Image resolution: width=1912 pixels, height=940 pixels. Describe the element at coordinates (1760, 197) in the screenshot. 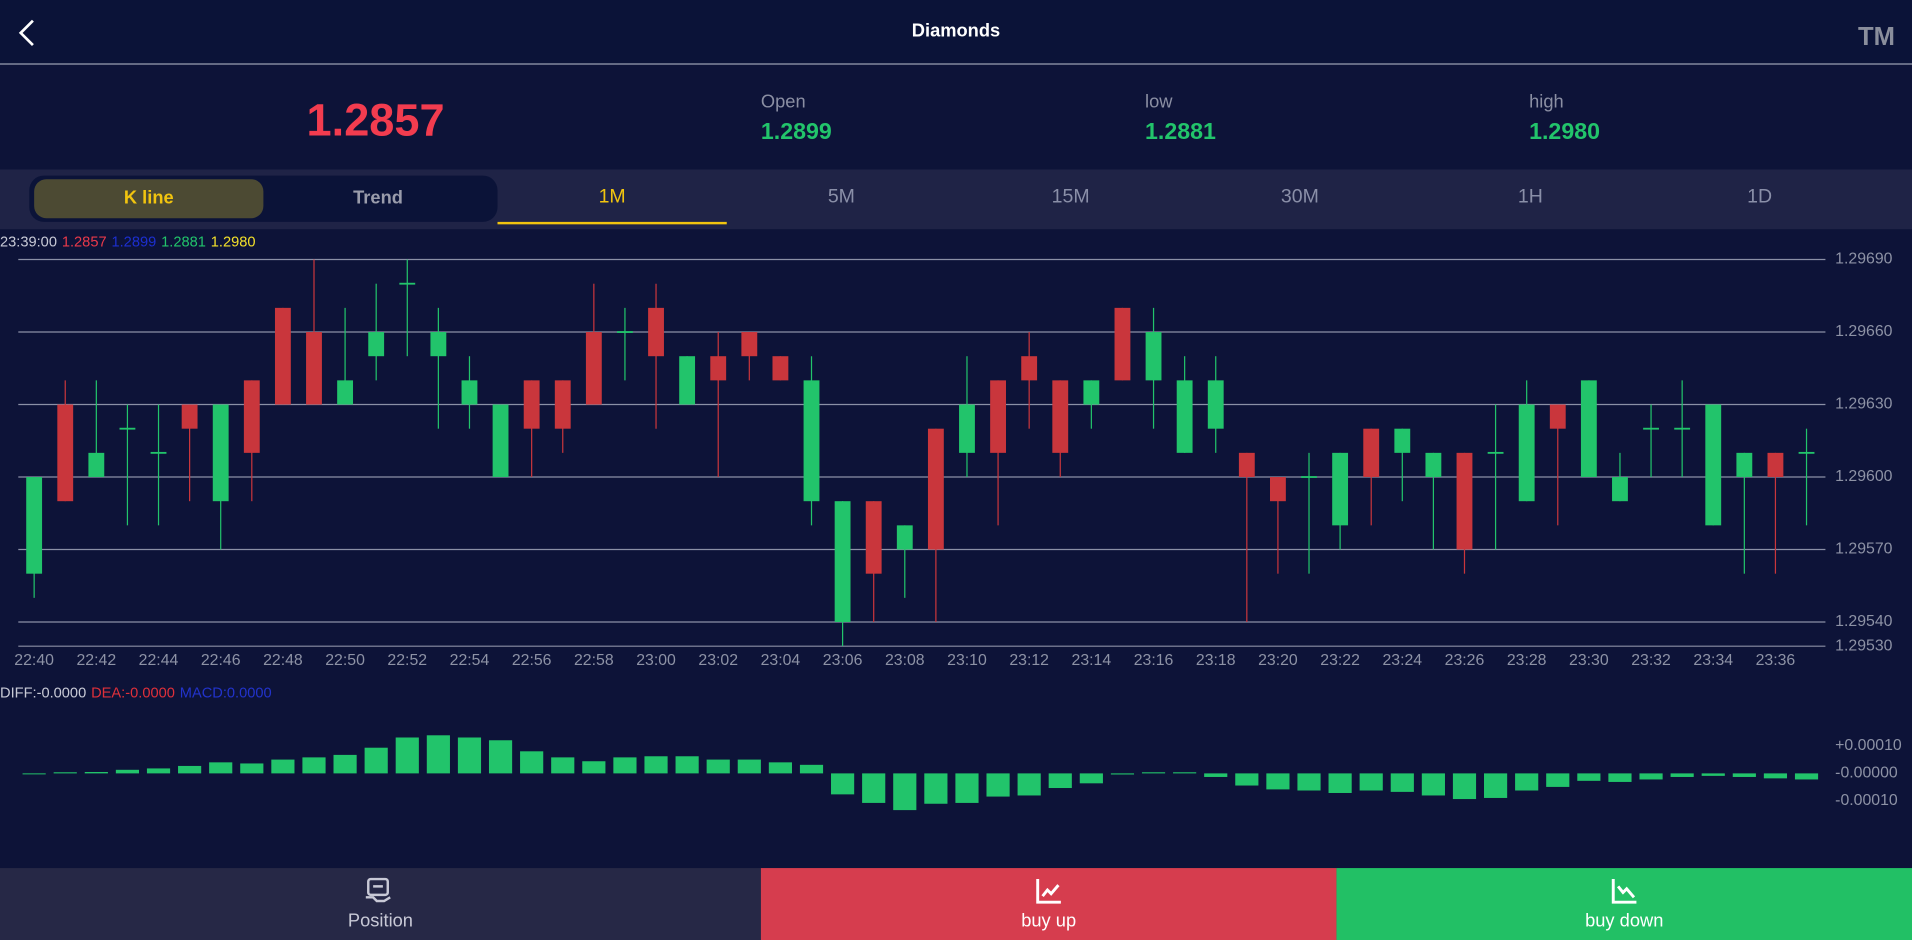

I see `period-tab: 1D` at that location.